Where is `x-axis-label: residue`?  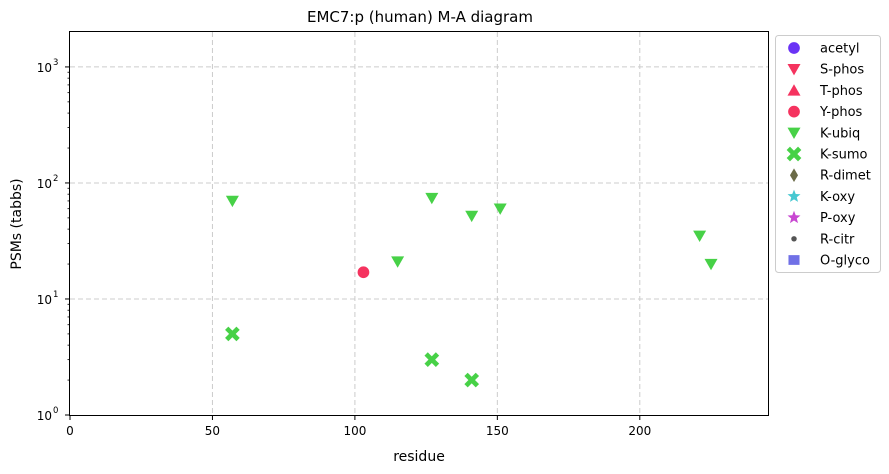
x-axis-label: residue is located at coordinates (419, 457).